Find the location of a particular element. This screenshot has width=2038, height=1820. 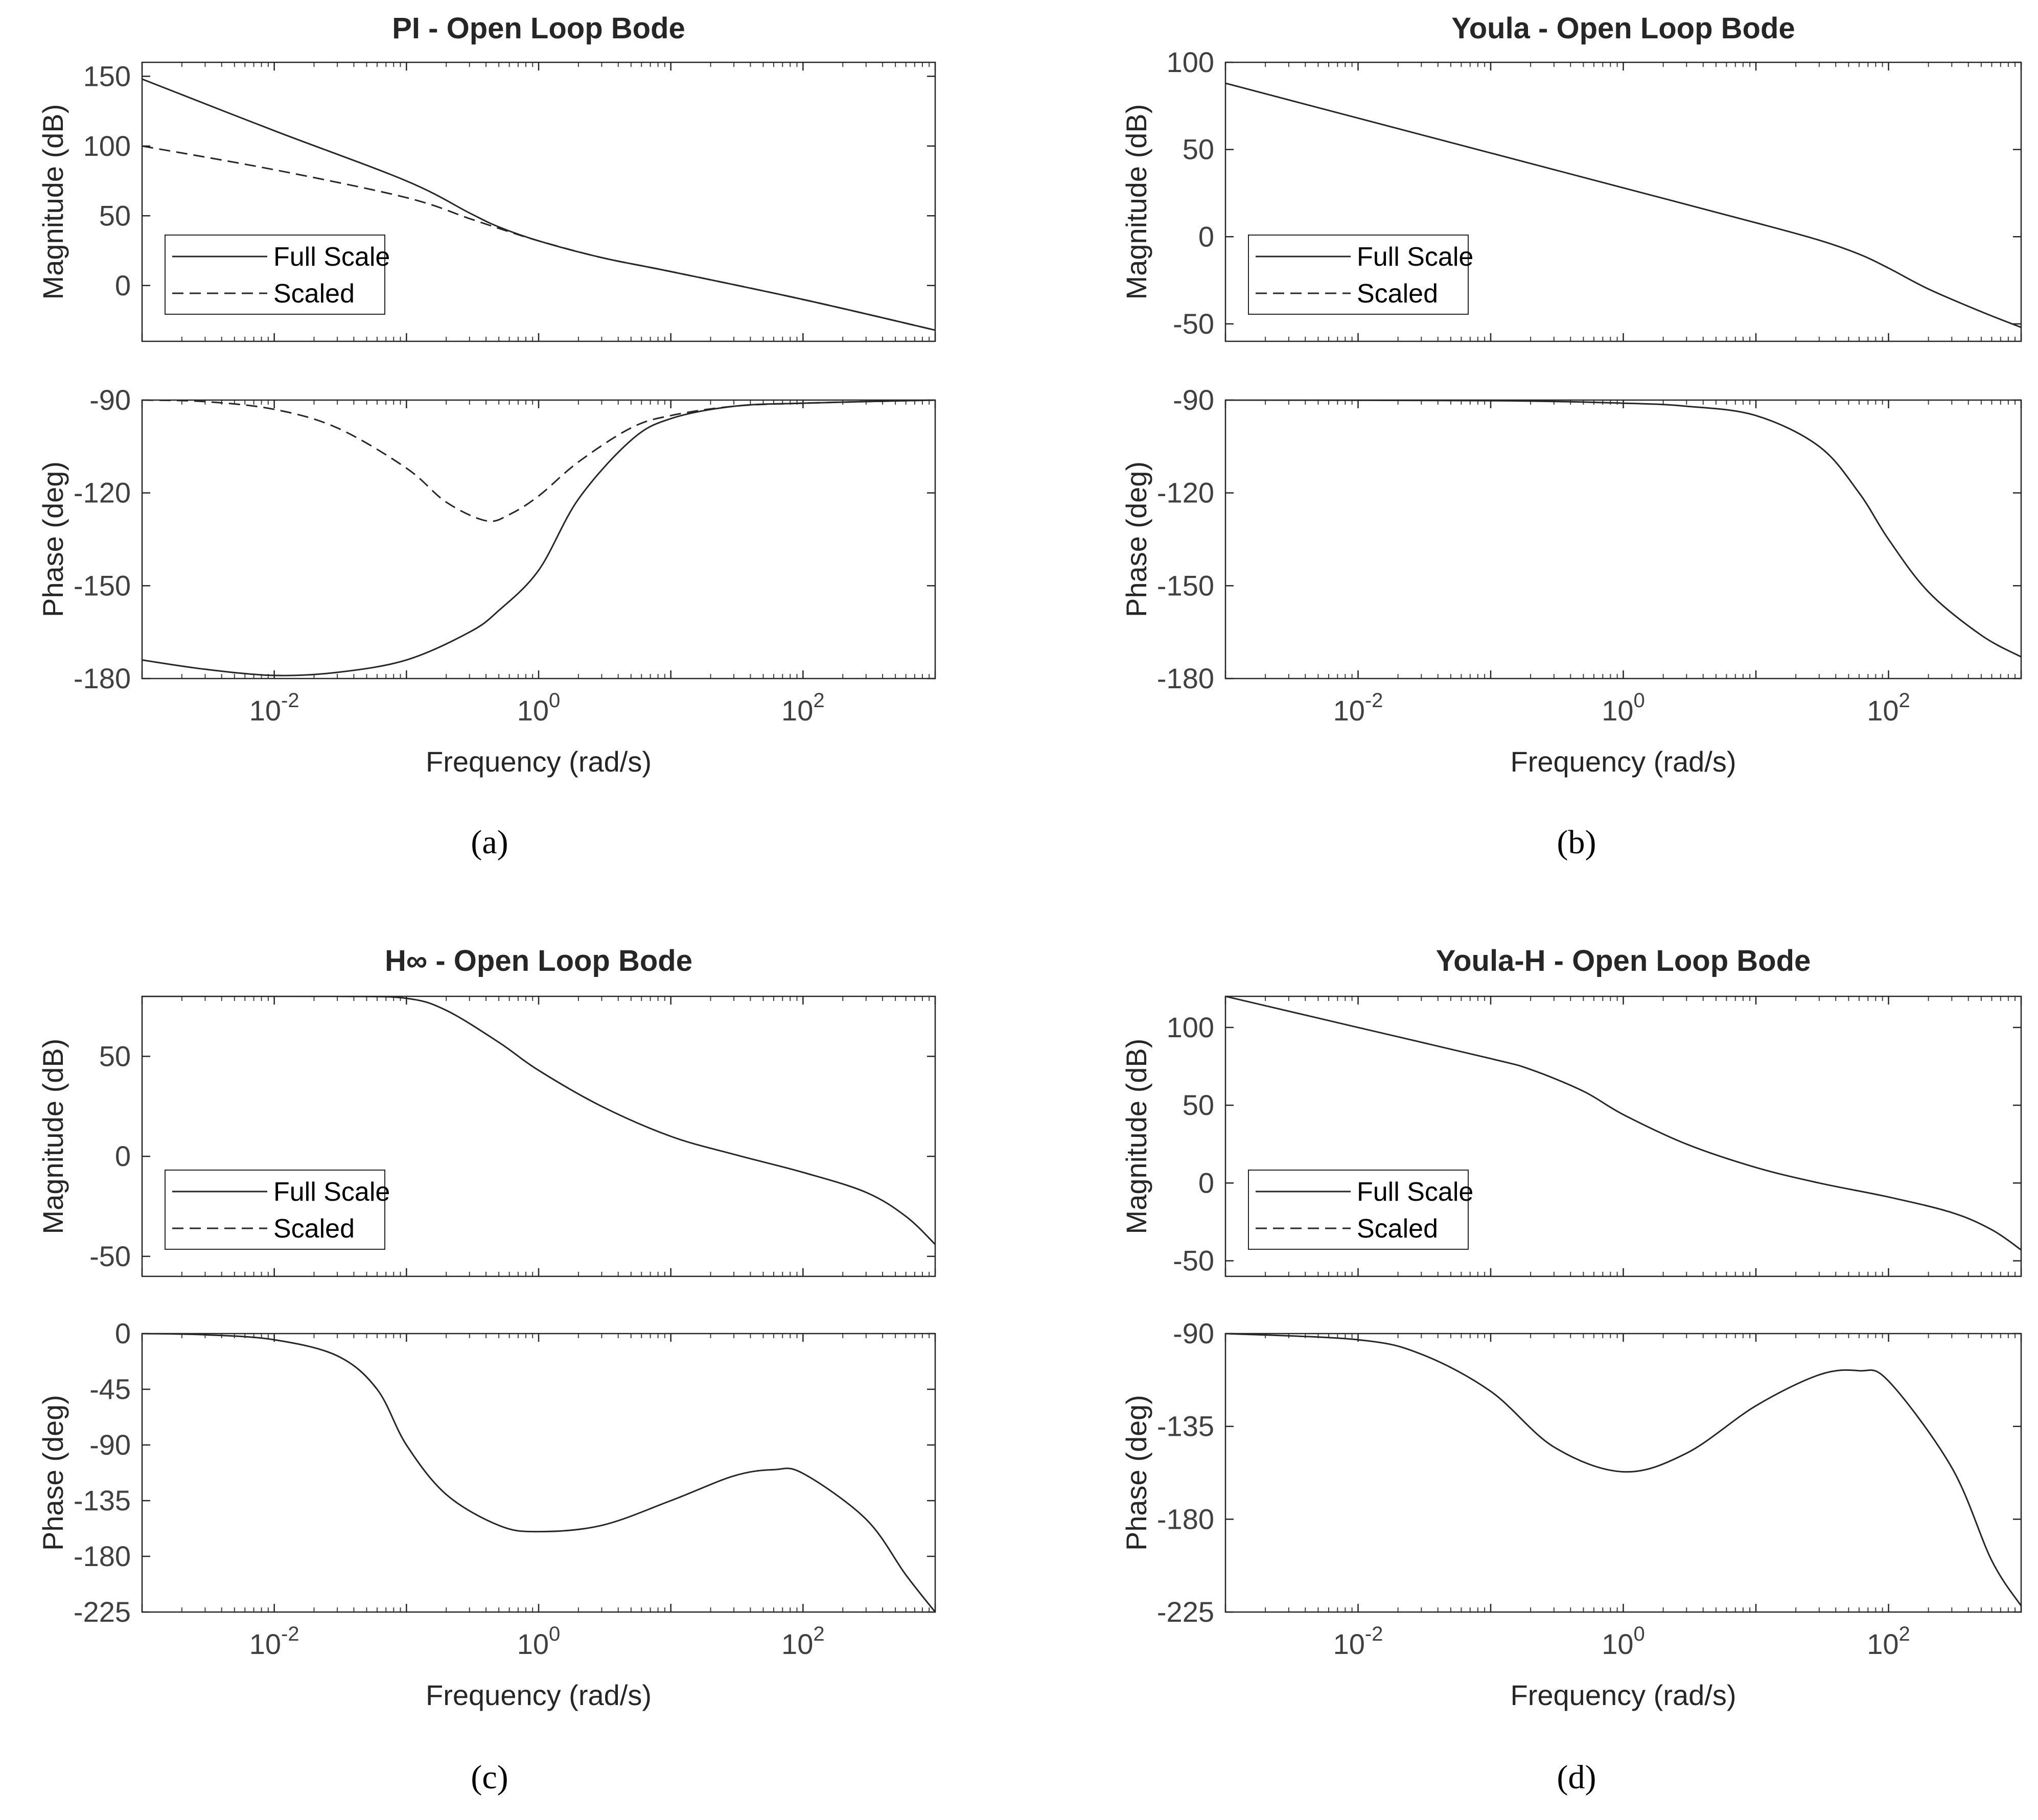

y-tick-label: 150 is located at coordinates (107, 76).